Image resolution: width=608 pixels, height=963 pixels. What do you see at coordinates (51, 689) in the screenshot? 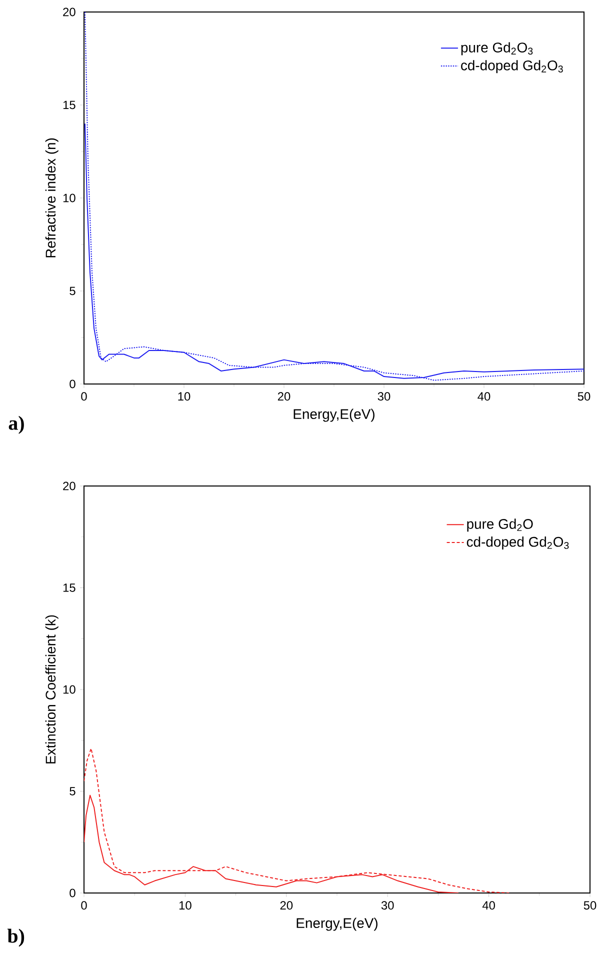
I see `y-axis-title: Extinction Coefficient (k)` at bounding box center [51, 689].